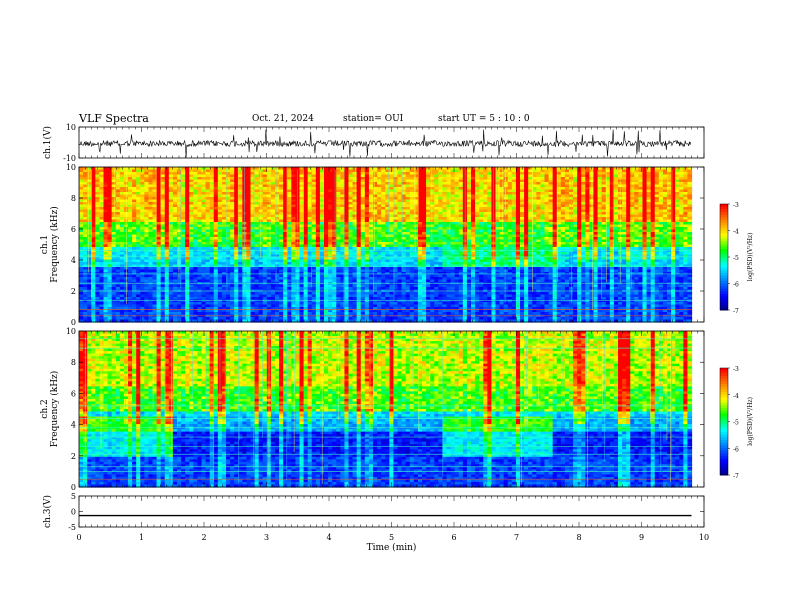 The image size is (792, 612). Describe the element at coordinates (47, 142) in the screenshot. I see `ch1-waveform-ylabel: ch.1(V)` at that location.